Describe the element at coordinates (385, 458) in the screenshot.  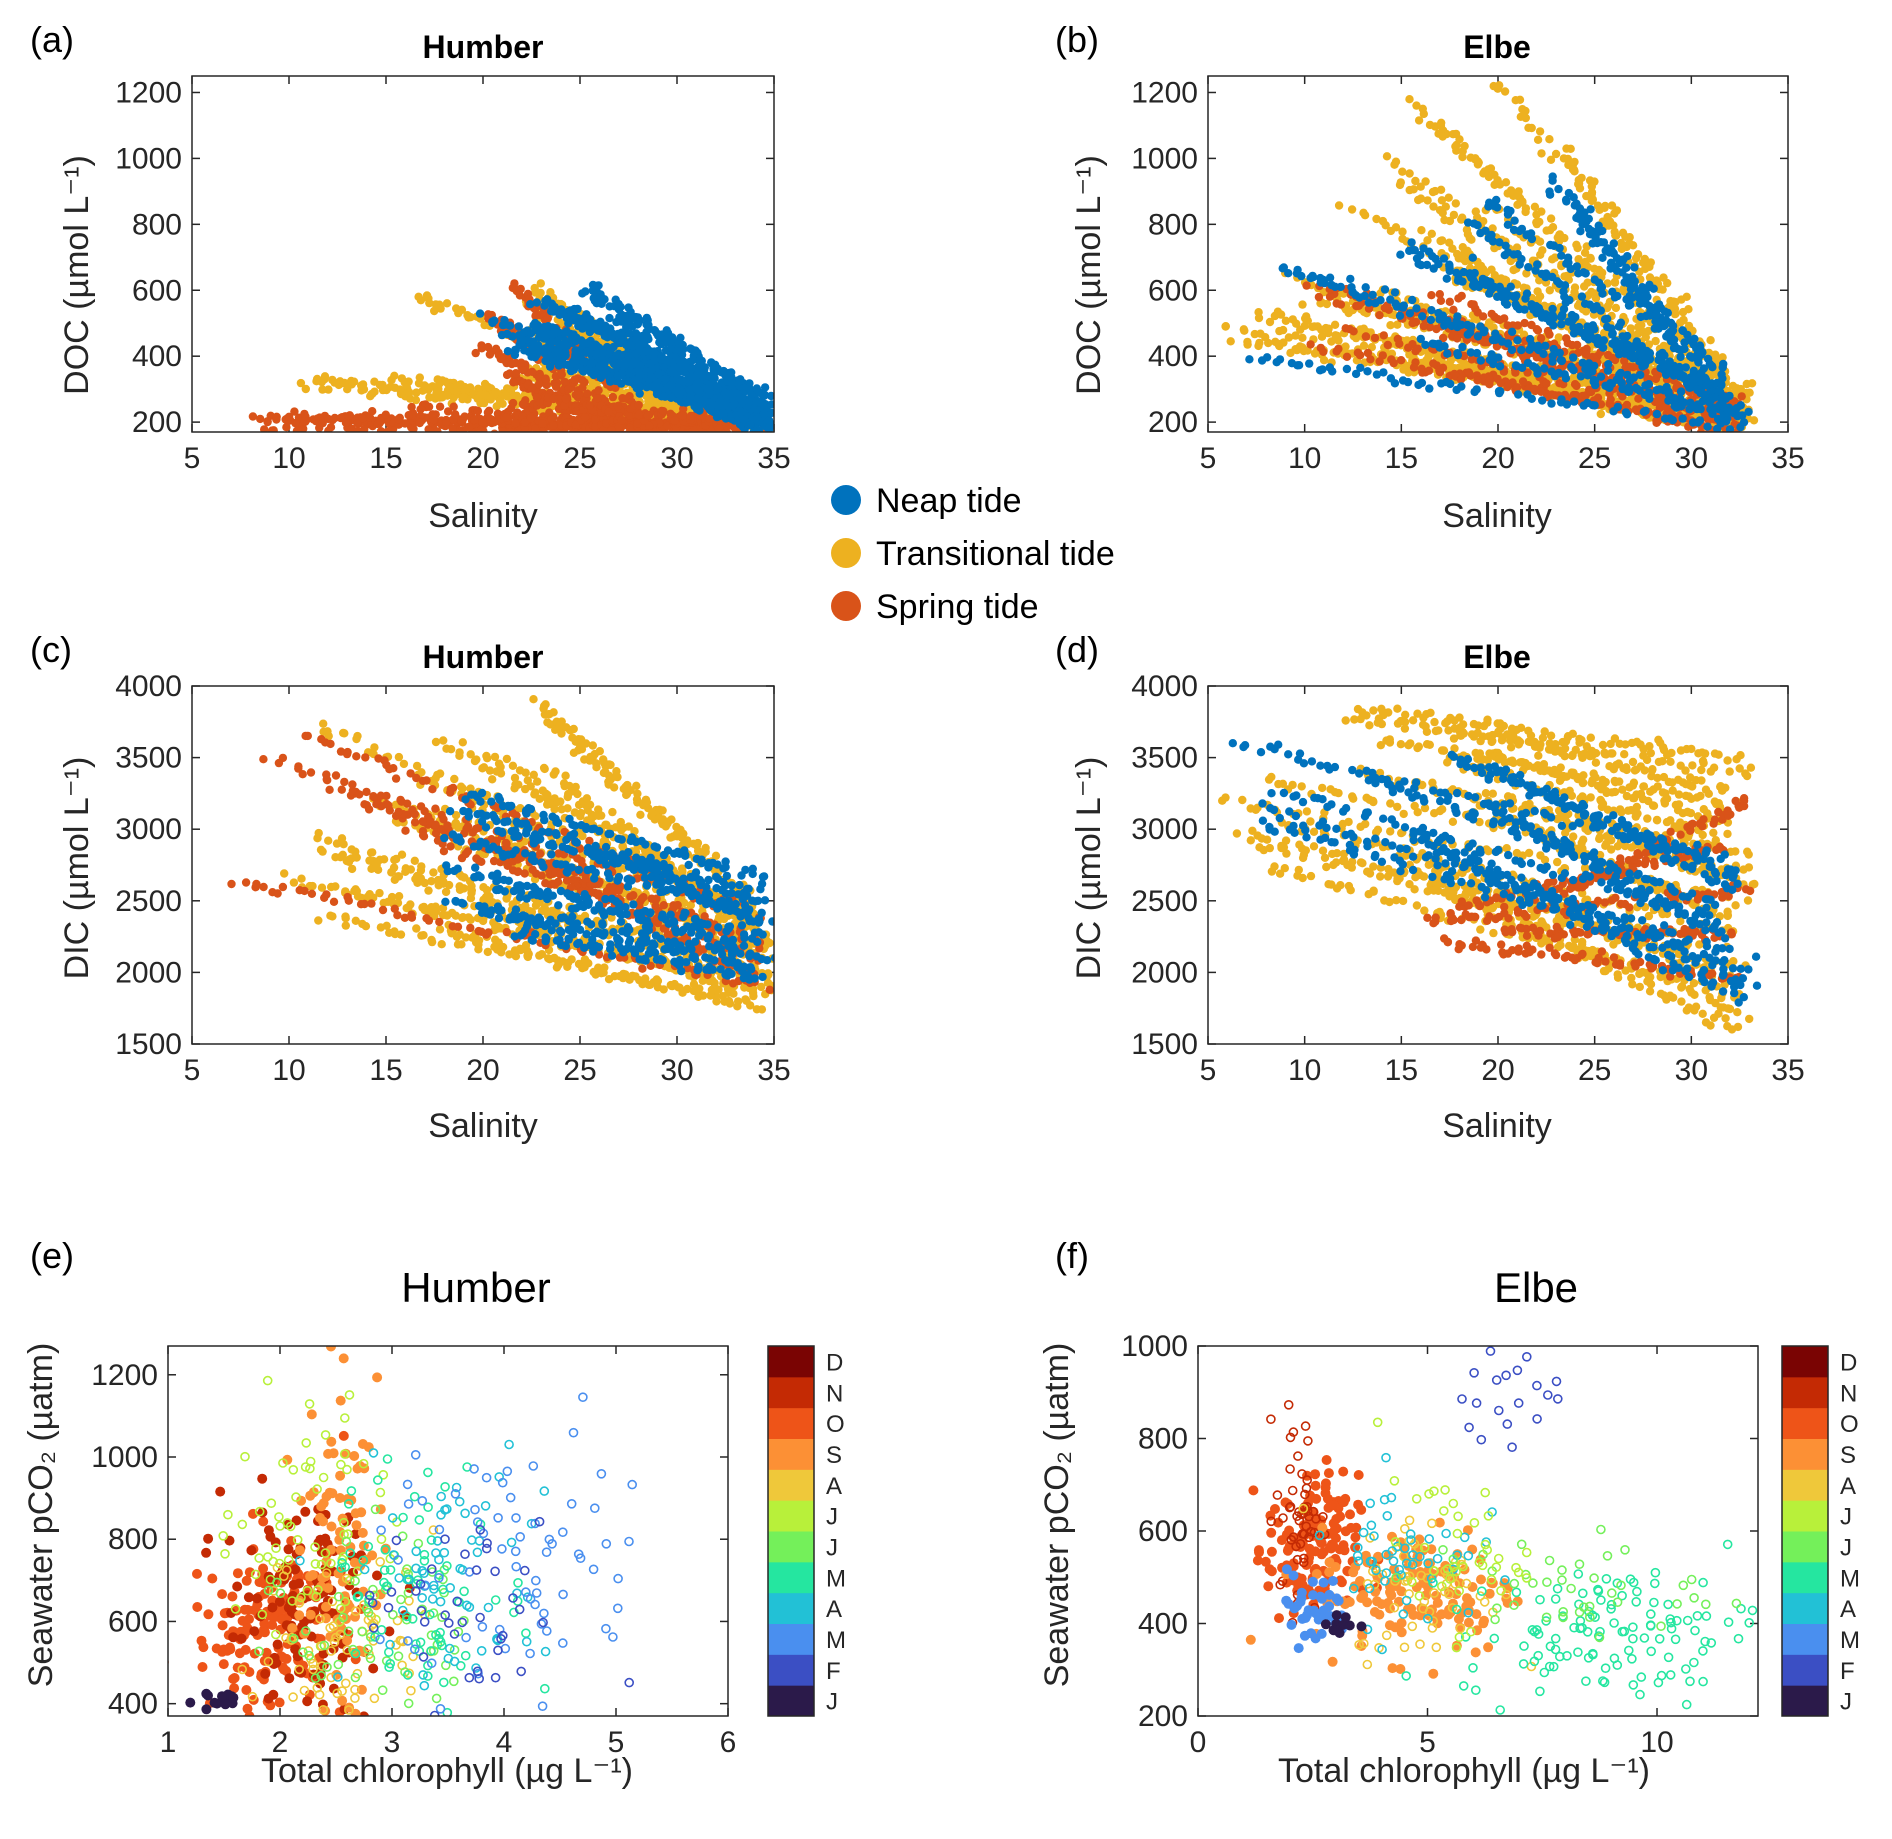
I see `x-tick-label: 15` at that location.